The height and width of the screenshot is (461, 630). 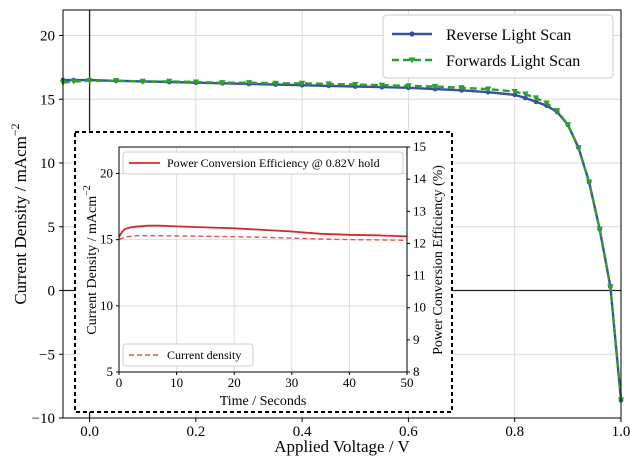 I want to click on inset-x-tick-label: 30, so click(x=291, y=382).